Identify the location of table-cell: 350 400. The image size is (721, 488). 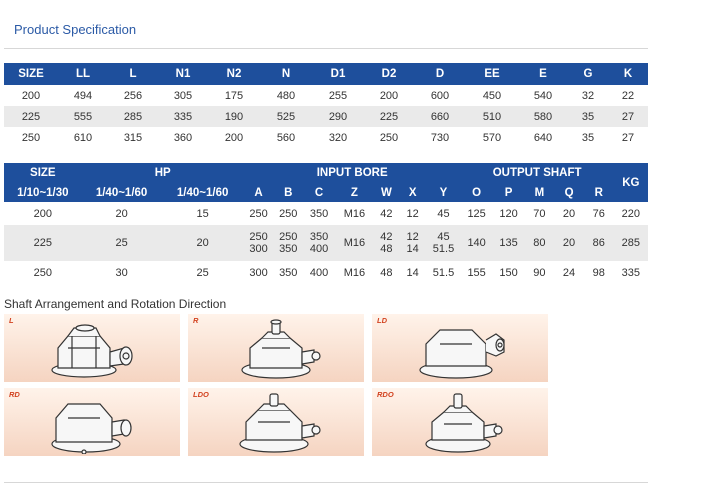
(319, 243).